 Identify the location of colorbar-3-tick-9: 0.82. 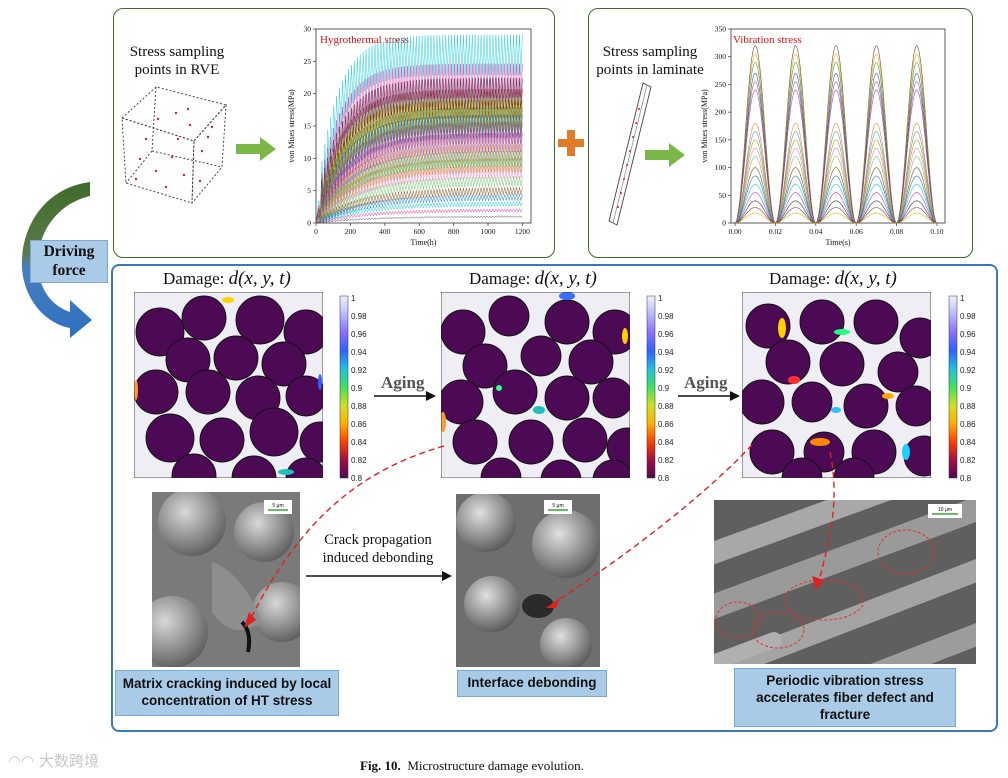
(968, 460).